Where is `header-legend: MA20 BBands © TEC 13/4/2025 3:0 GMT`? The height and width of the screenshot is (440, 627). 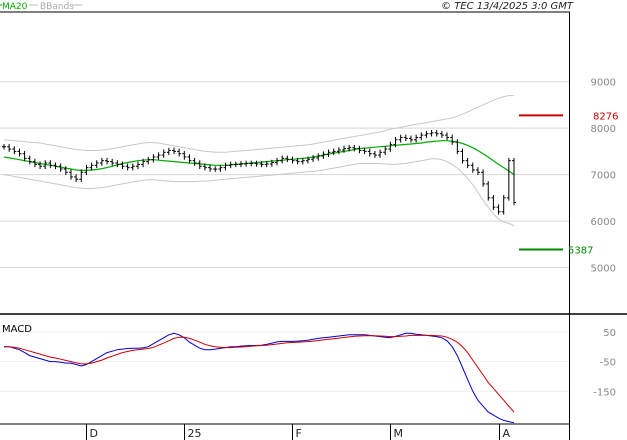 header-legend: MA20 BBands © TEC 13/4/2025 3:0 GMT is located at coordinates (287, 6).